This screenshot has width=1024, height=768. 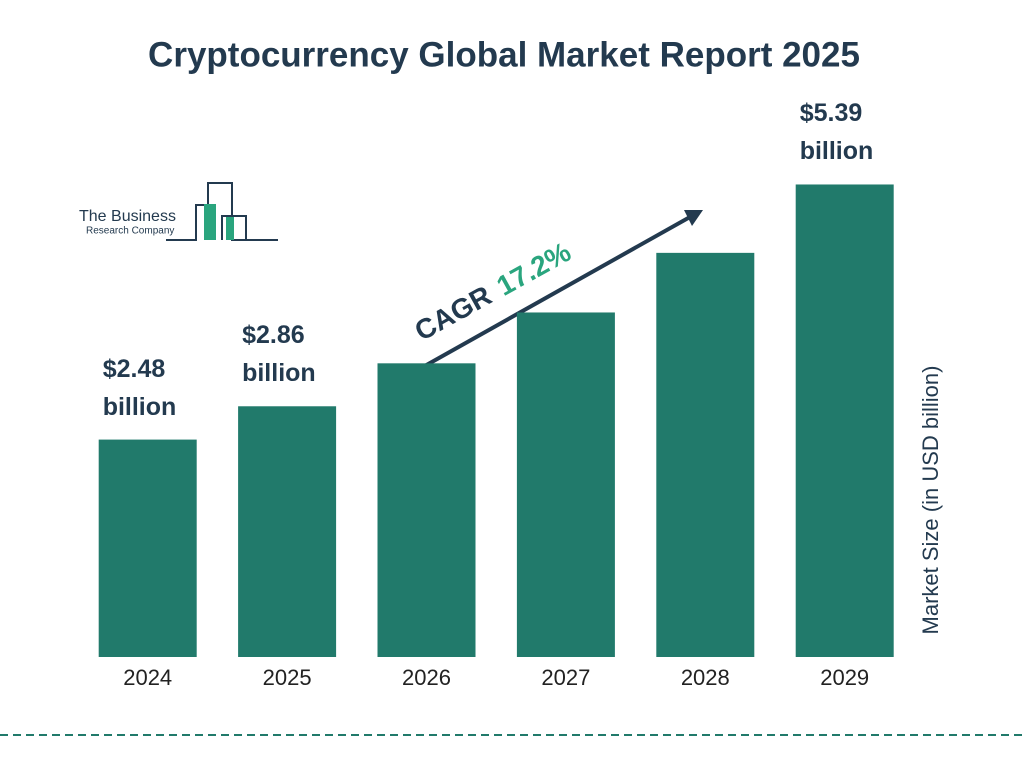 What do you see at coordinates (178, 211) in the screenshot?
I see `logo: The Business Research Company` at bounding box center [178, 211].